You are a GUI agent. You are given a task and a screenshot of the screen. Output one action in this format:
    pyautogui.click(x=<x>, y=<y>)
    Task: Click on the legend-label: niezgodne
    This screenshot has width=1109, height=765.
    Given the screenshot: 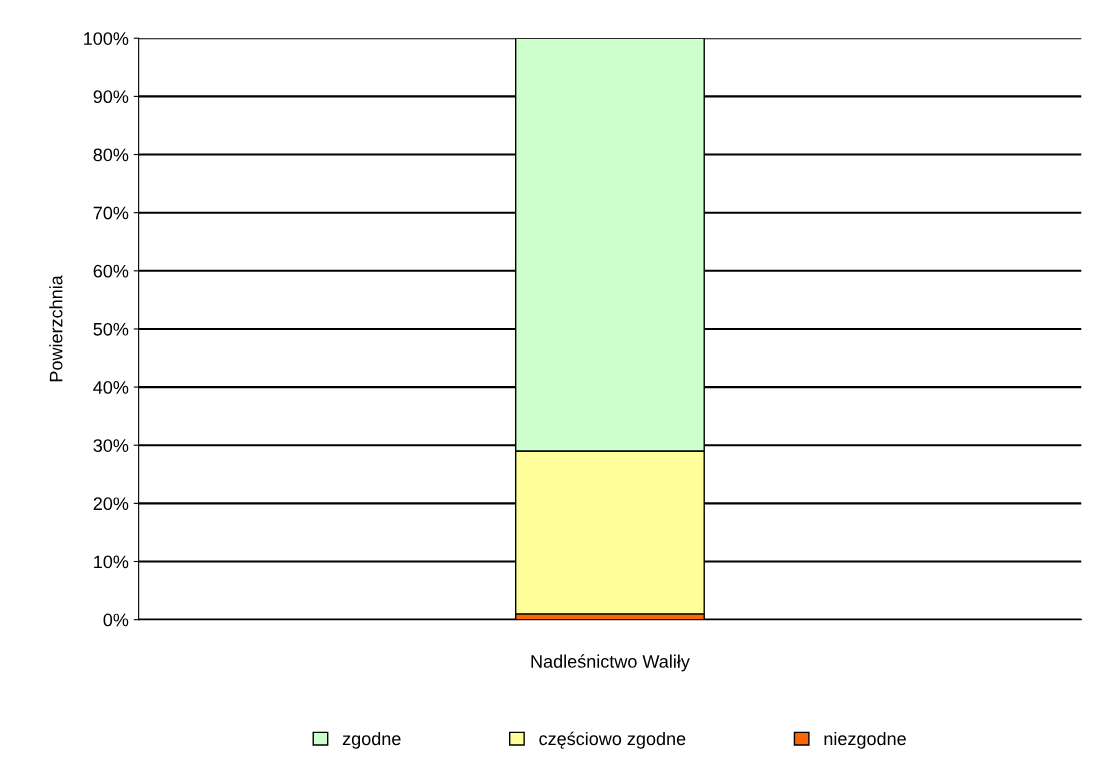 What is the action you would take?
    pyautogui.click(x=865, y=740)
    